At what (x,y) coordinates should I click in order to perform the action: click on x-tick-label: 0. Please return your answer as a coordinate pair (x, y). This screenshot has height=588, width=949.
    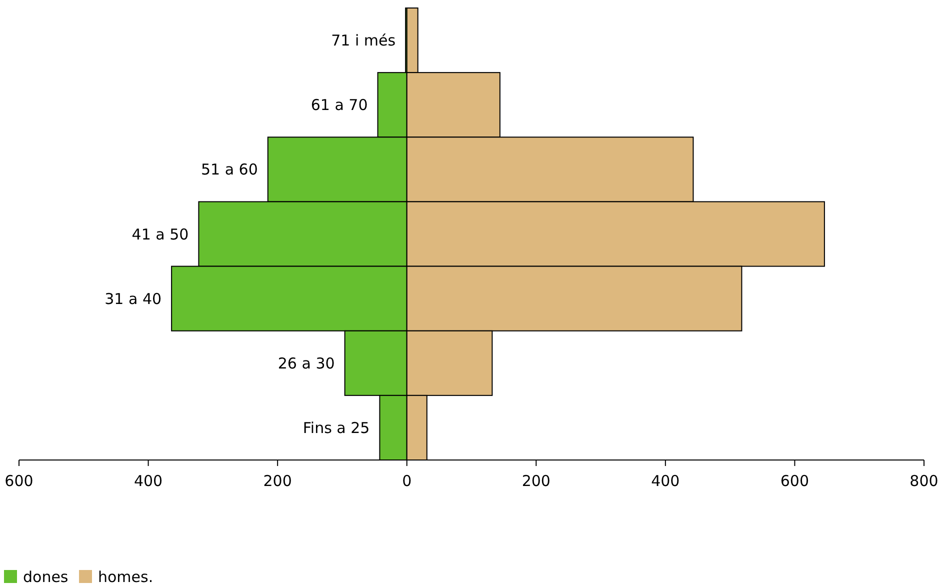
    Looking at the image, I should click on (407, 481).